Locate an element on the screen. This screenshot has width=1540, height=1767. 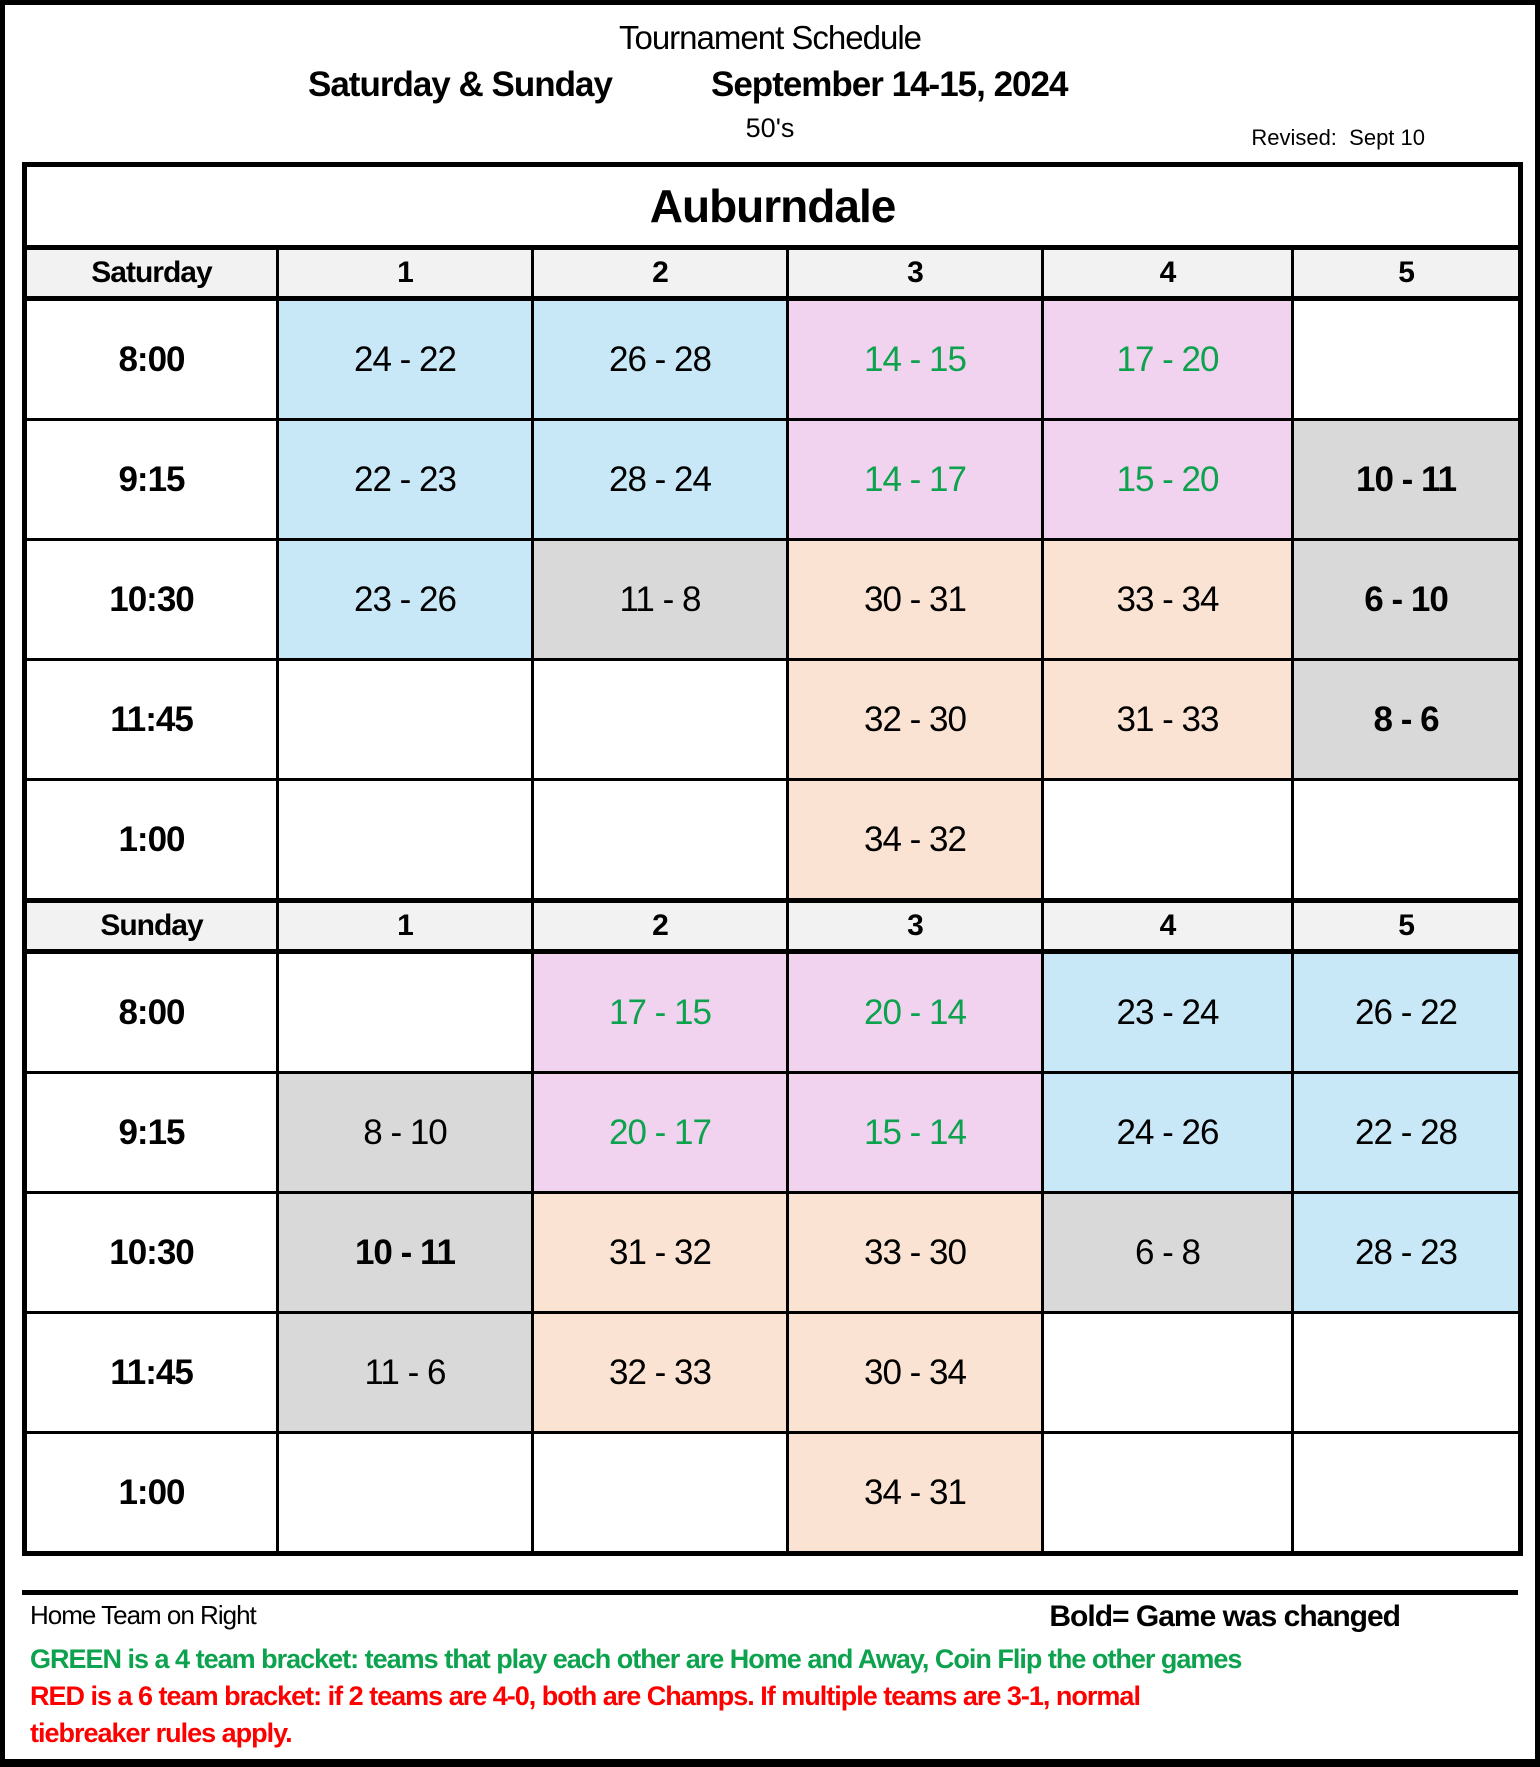
schedule-row: 1:00 34 - 31 is located at coordinates (773, 1493).